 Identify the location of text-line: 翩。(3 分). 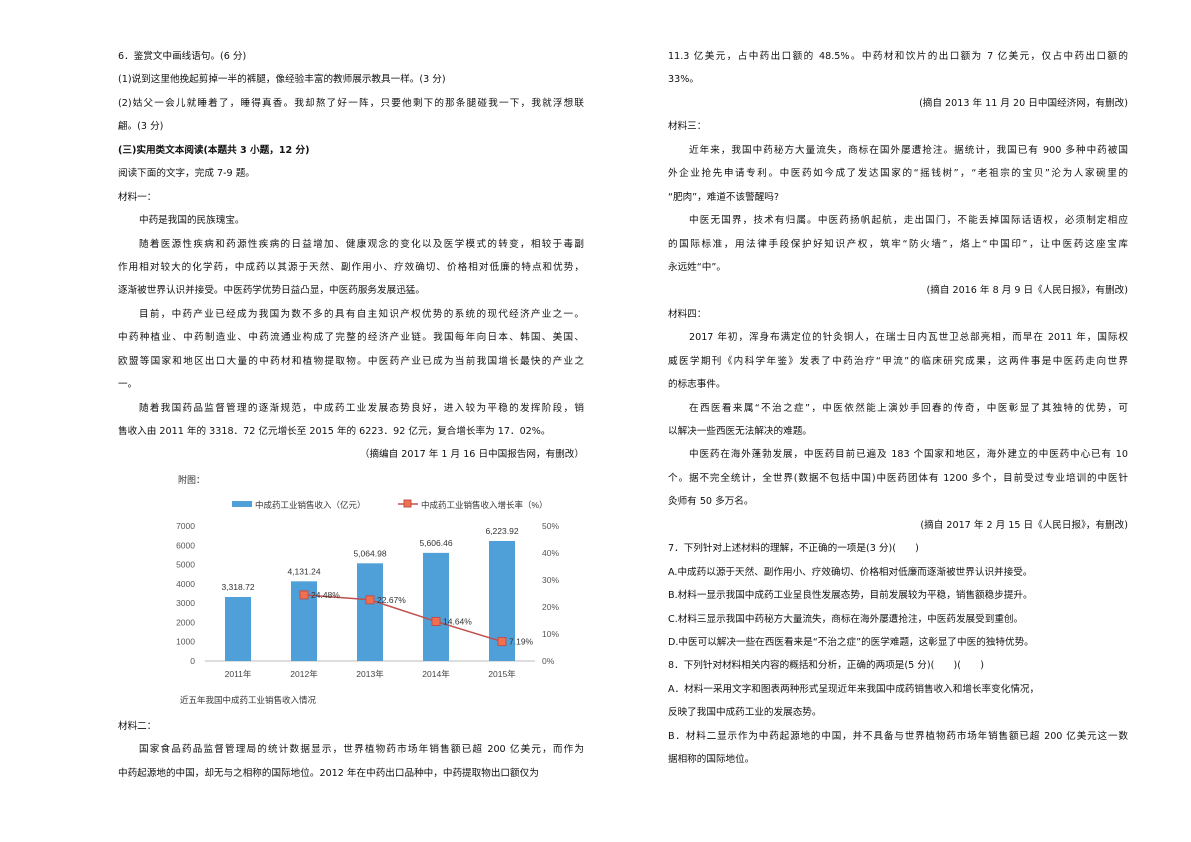
(141, 127).